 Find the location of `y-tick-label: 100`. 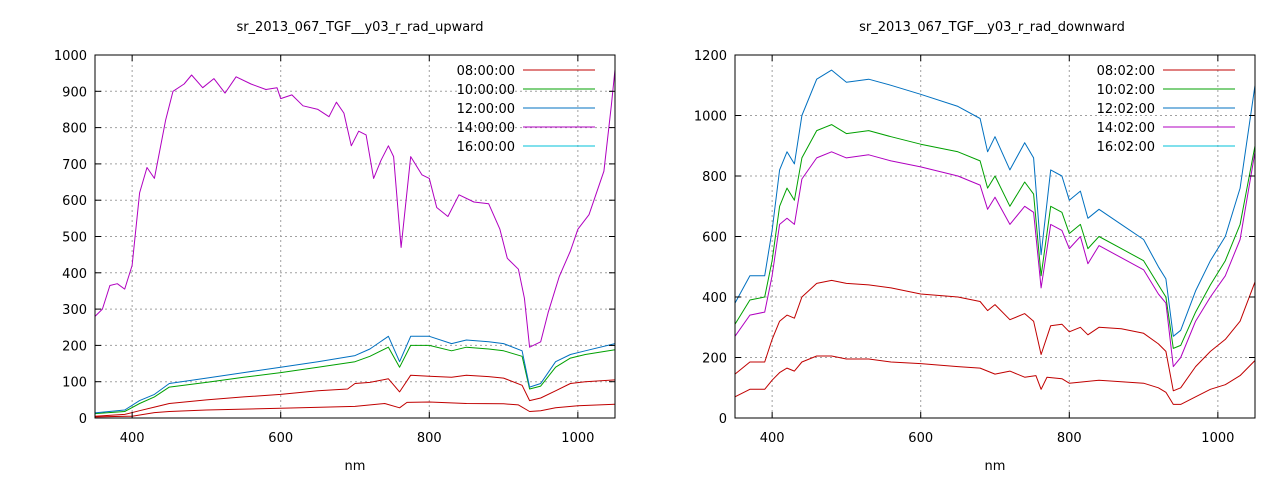

y-tick-label: 100 is located at coordinates (74, 383).